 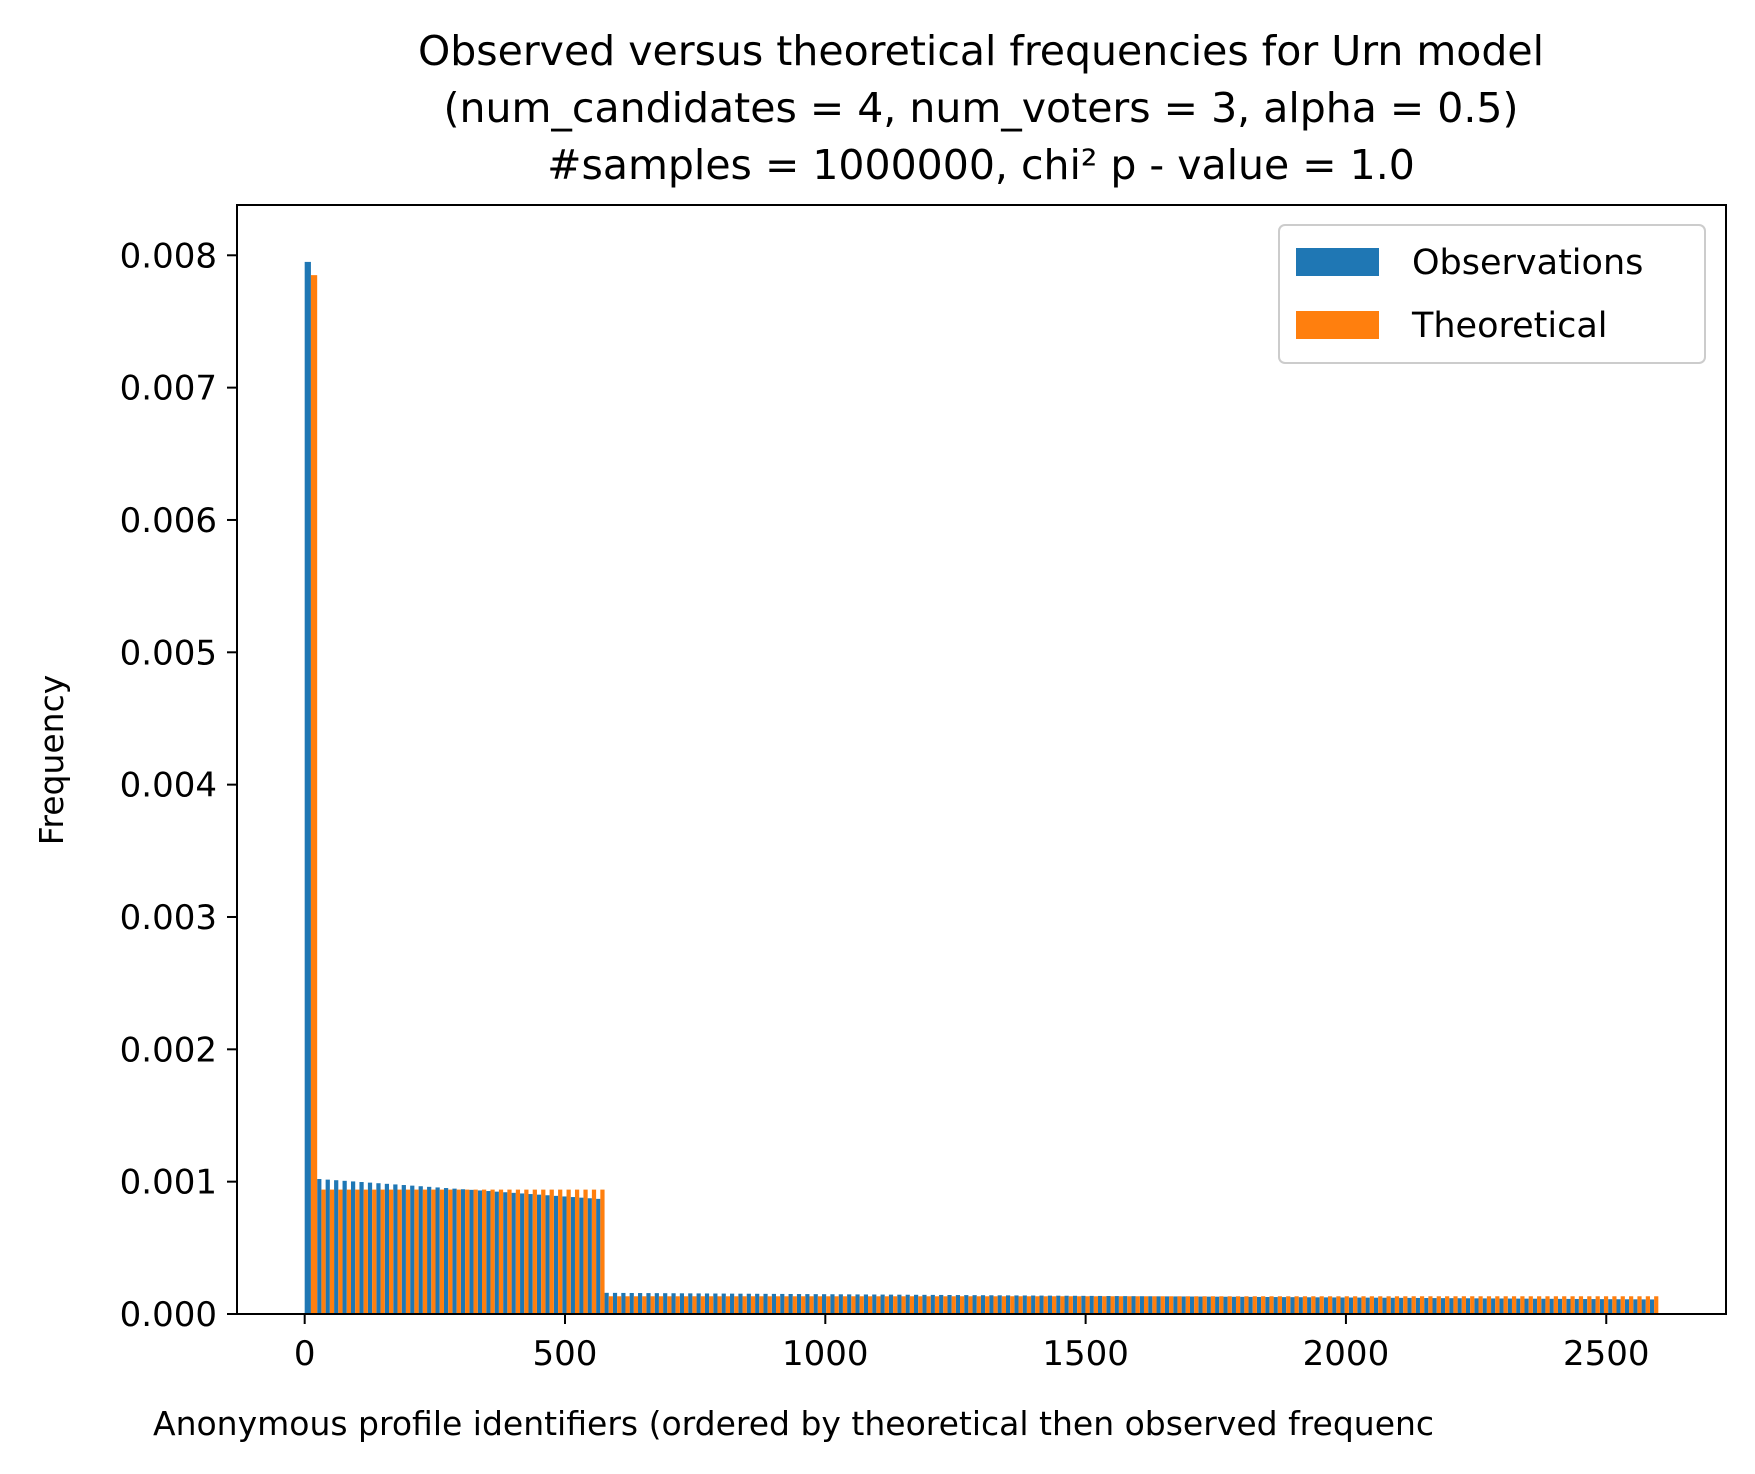 What do you see at coordinates (1337, 325) in the screenshot?
I see `legend-swatch-theoretical` at bounding box center [1337, 325].